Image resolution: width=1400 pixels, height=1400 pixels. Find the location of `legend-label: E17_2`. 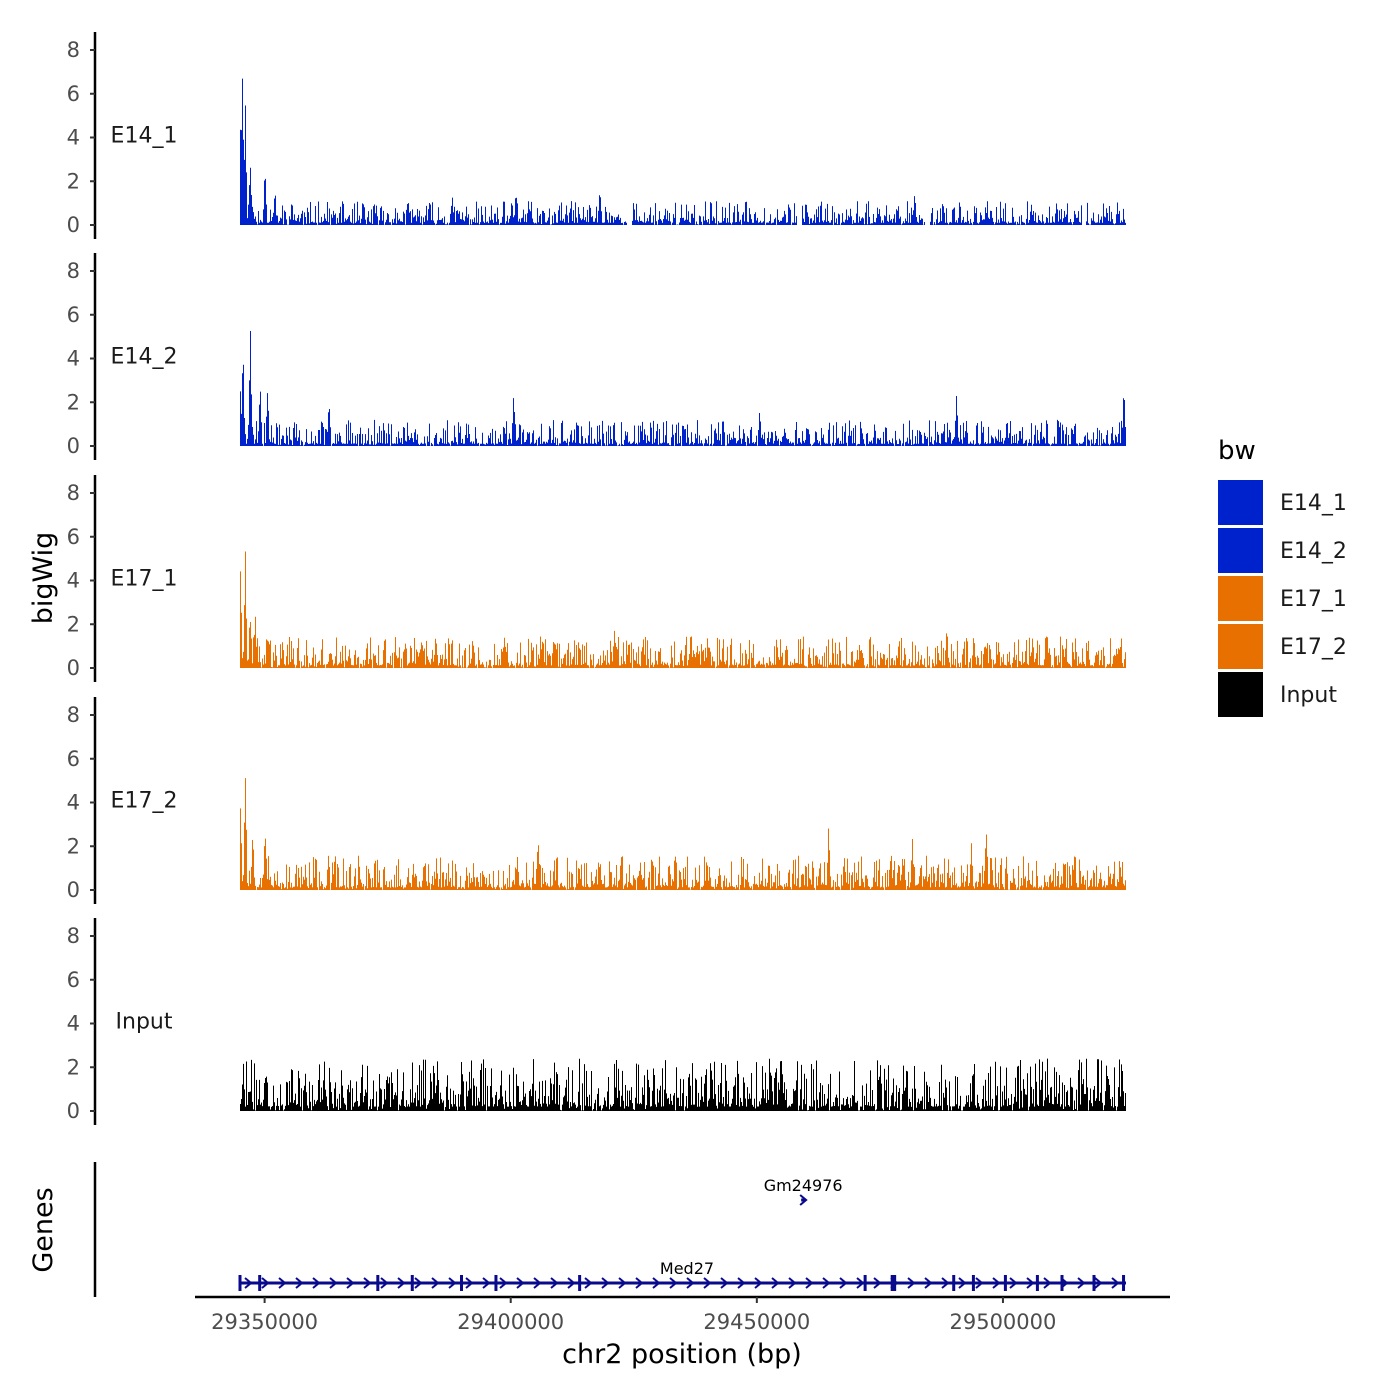

legend-label: E17_2 is located at coordinates (1313, 647).